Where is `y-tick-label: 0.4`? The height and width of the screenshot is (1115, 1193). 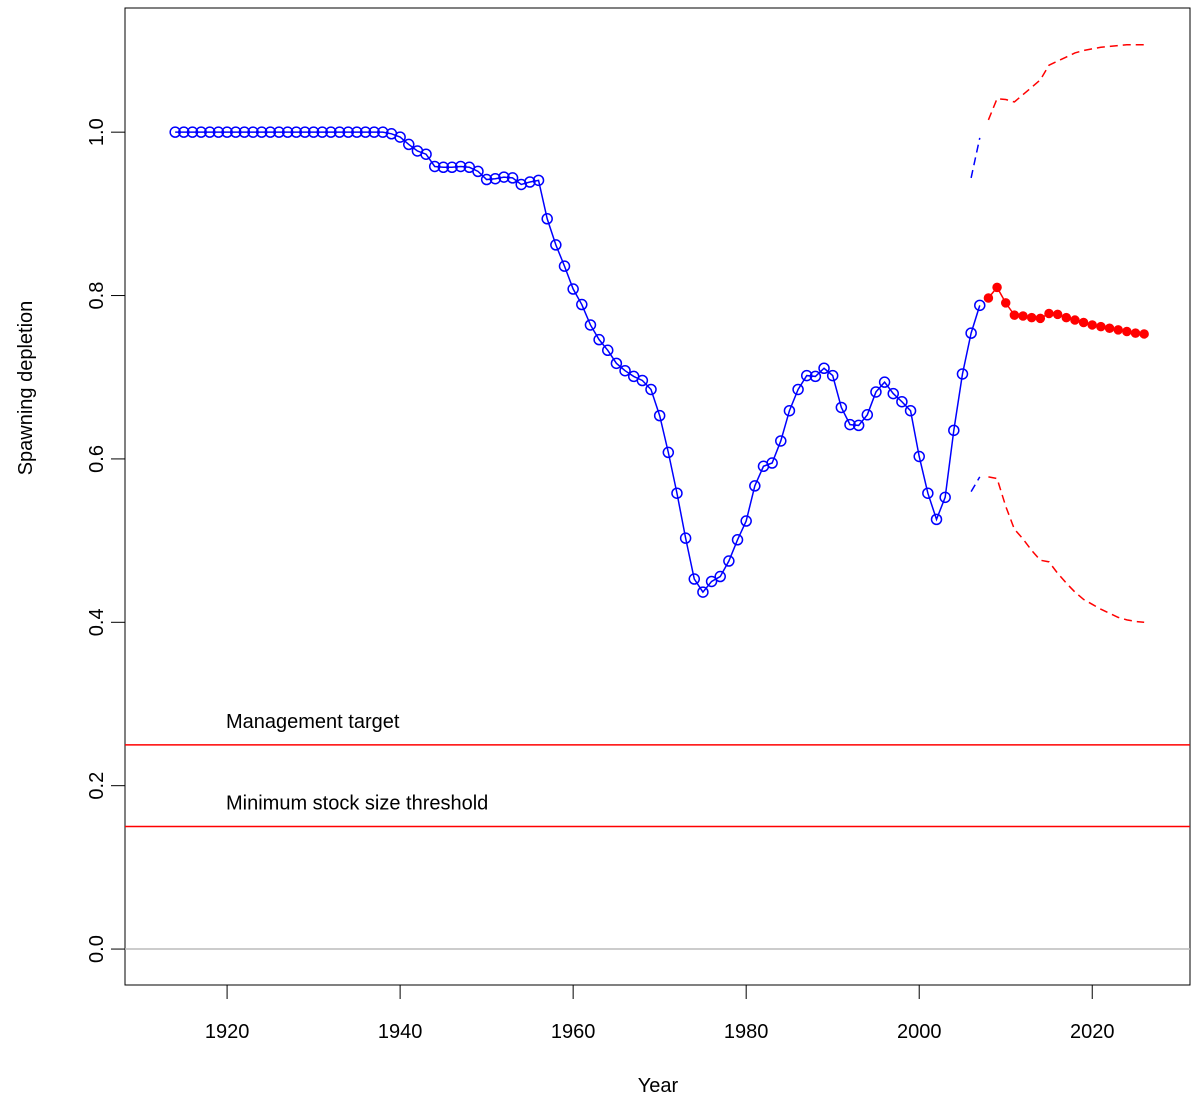 y-tick-label: 0.4 is located at coordinates (97, 622).